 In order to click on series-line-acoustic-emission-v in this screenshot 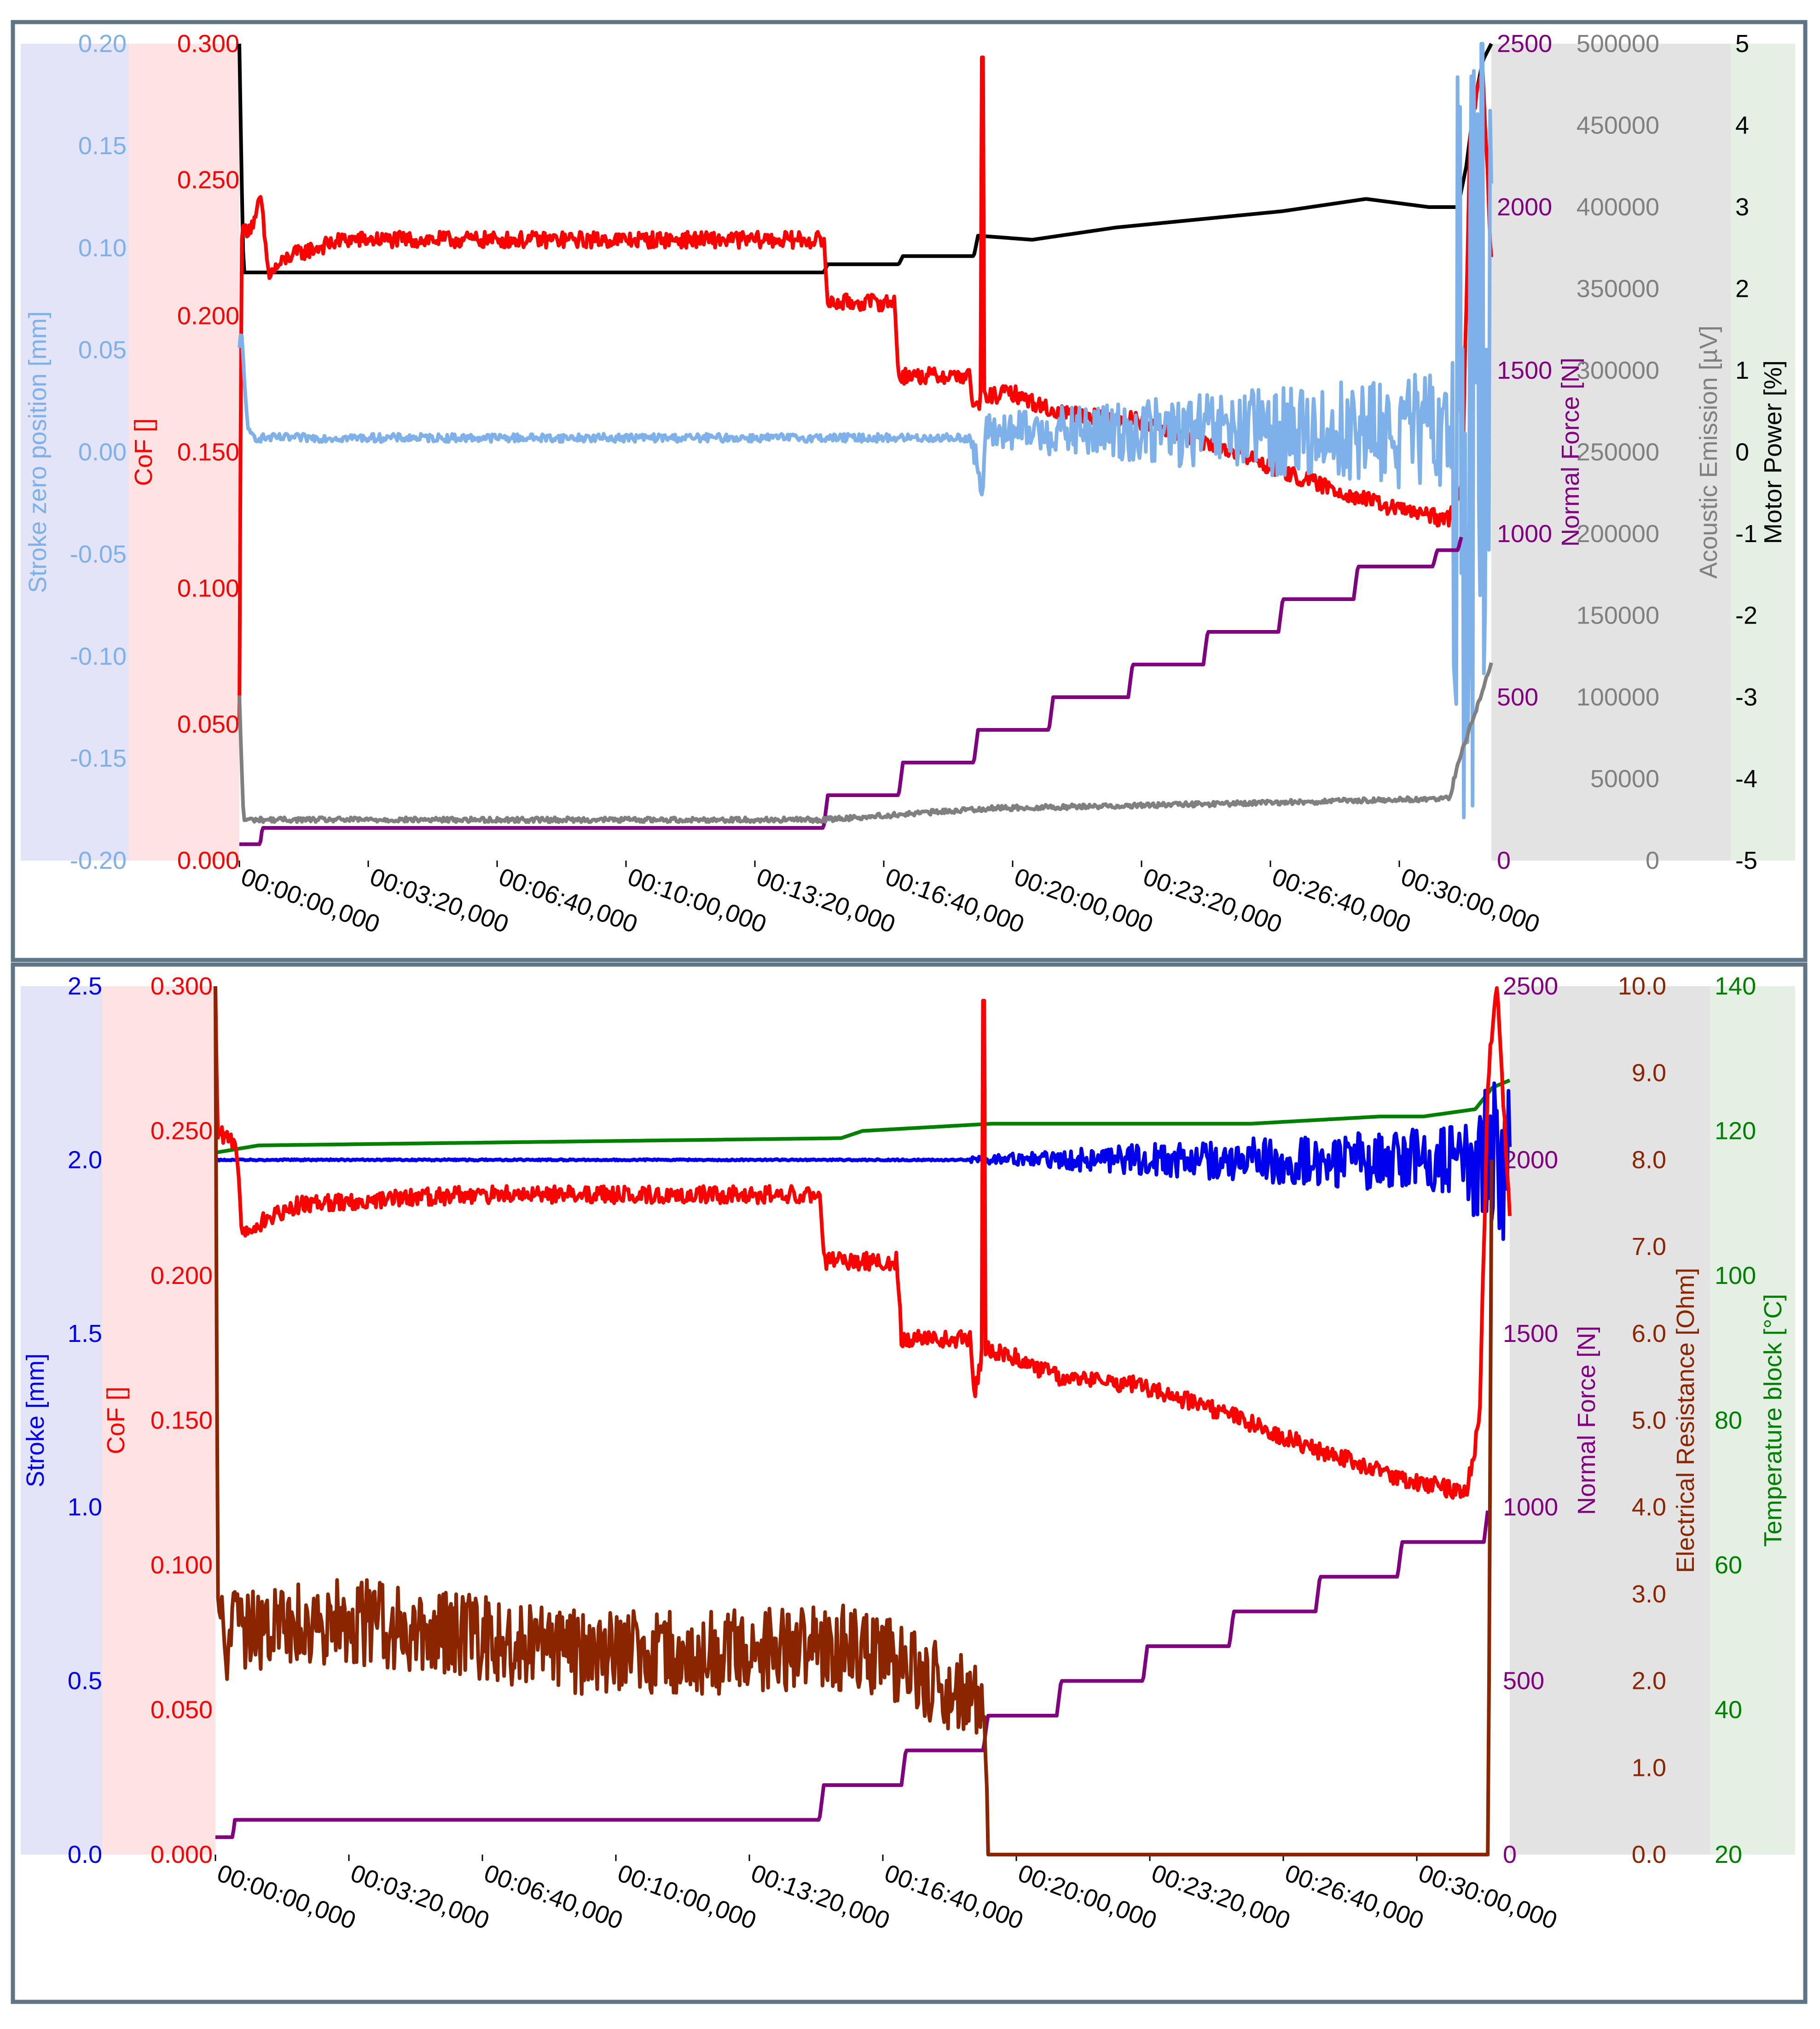, I will do `click(865, 743)`.